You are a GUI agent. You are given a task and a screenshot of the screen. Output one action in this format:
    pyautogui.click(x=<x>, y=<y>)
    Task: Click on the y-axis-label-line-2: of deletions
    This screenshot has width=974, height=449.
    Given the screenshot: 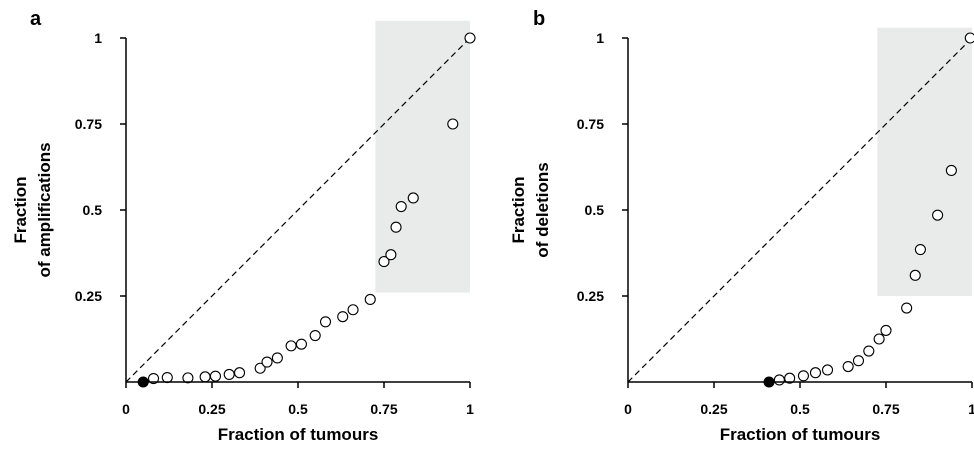 What is the action you would take?
    pyautogui.click(x=542, y=209)
    